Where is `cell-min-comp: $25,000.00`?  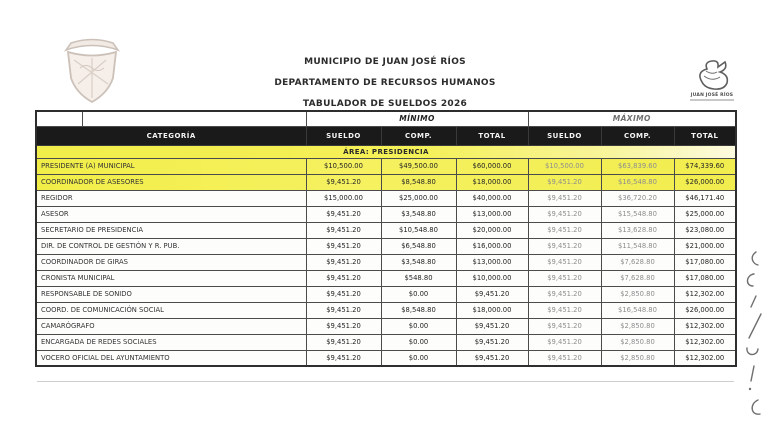
cell-min-comp: $25,000.00 is located at coordinates (418, 198).